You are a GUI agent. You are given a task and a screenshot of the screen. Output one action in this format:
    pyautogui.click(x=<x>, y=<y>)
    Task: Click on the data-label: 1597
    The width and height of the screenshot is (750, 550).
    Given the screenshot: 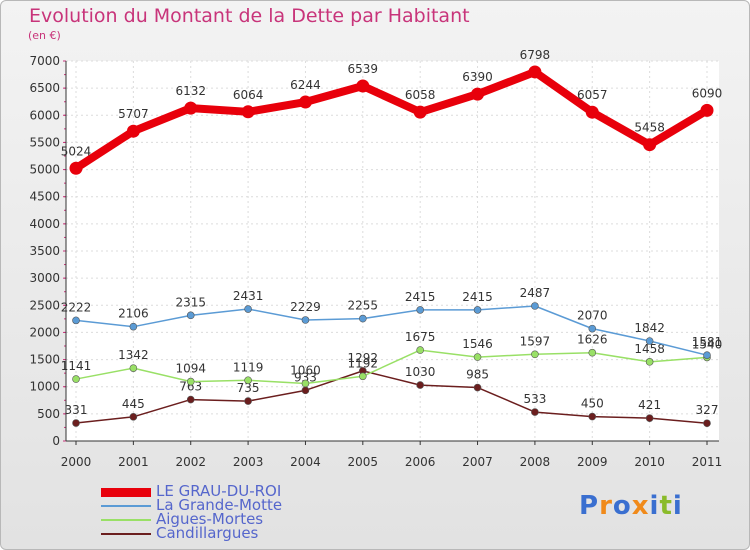 What is the action you would take?
    pyautogui.click(x=535, y=341)
    